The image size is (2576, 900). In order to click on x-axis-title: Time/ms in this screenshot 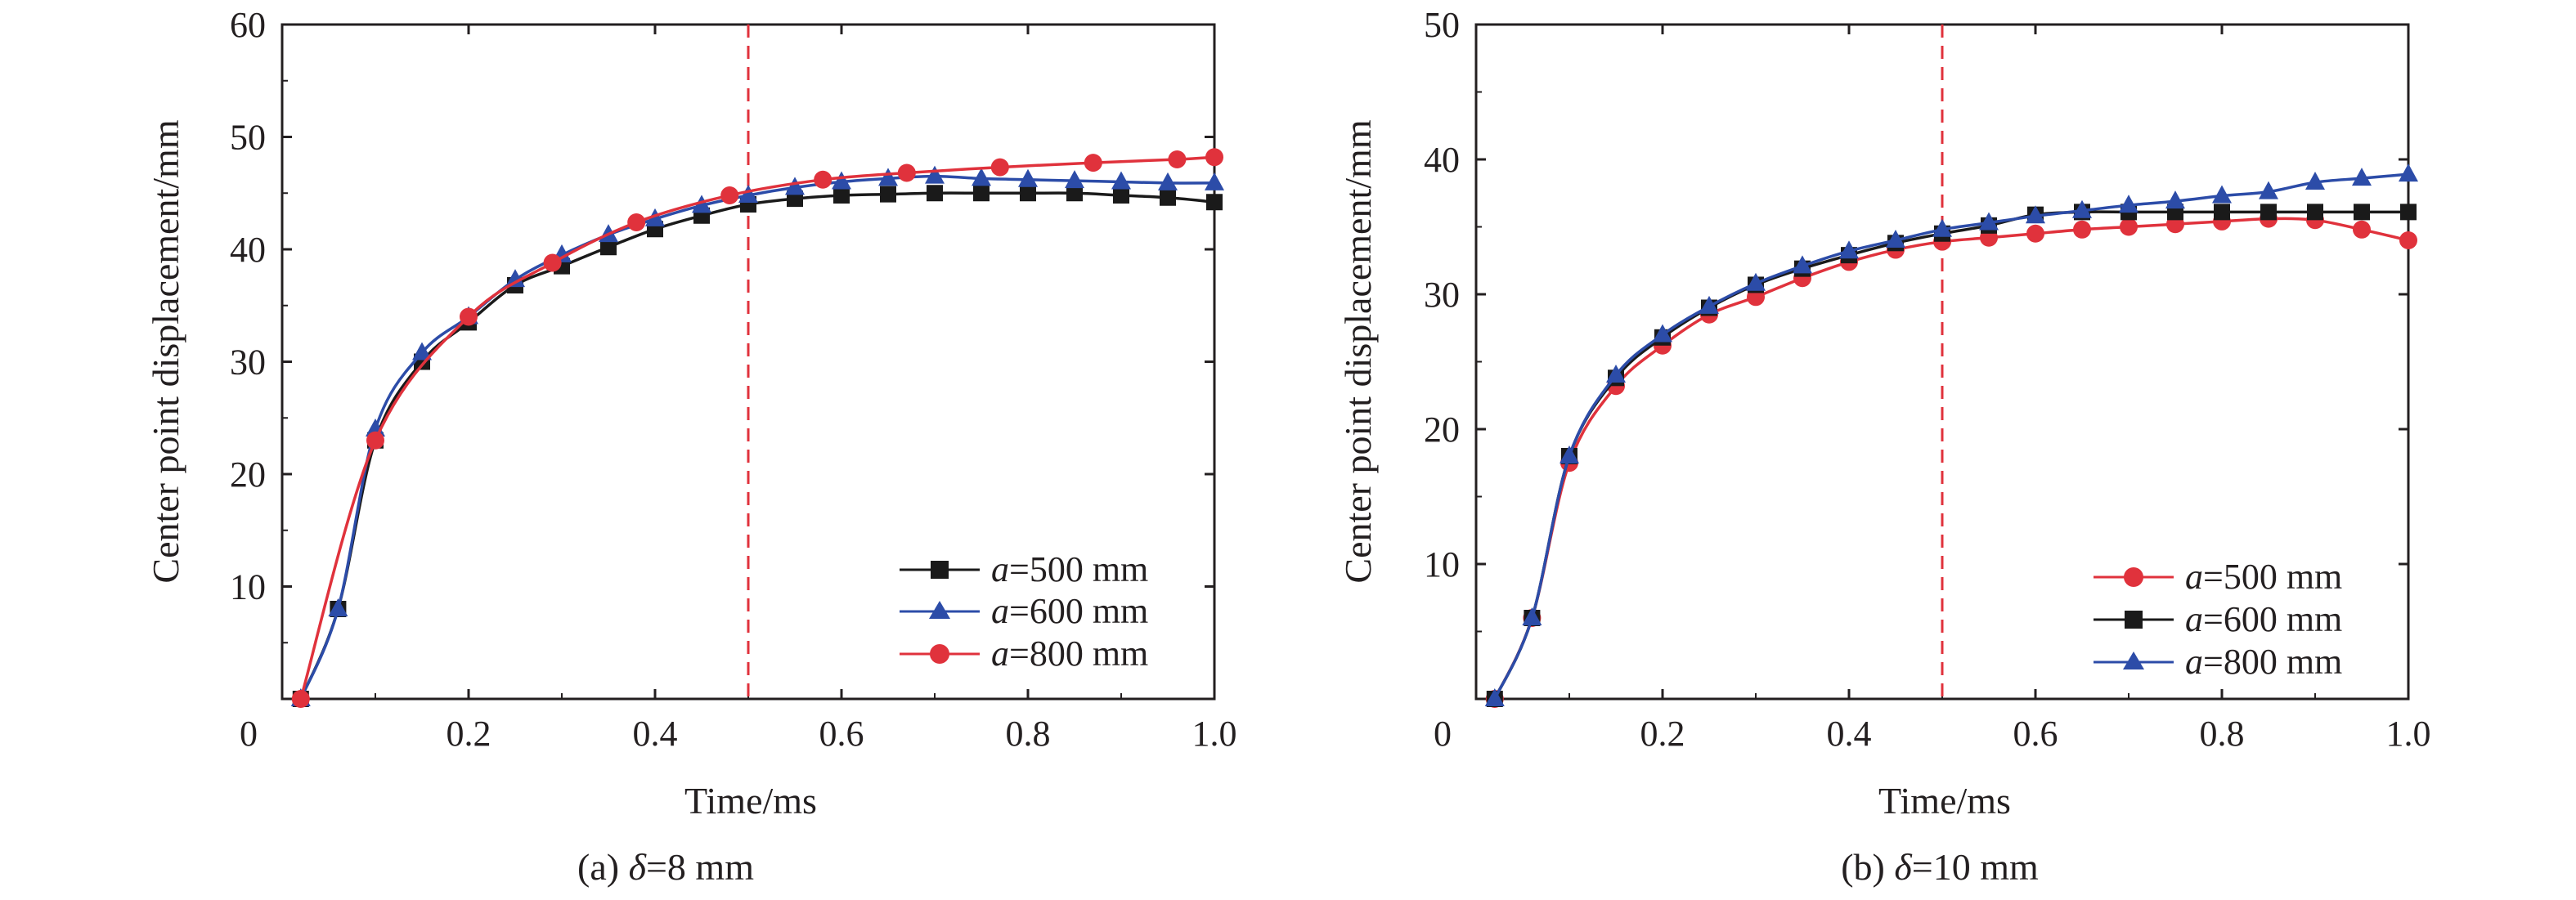, I will do `click(1944, 801)`.